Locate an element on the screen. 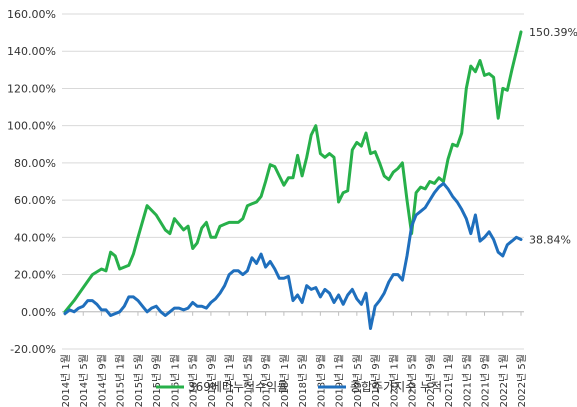 This screenshot has height=407, width=577. legend-entry: 369베타누적수익률 is located at coordinates (238, 387).